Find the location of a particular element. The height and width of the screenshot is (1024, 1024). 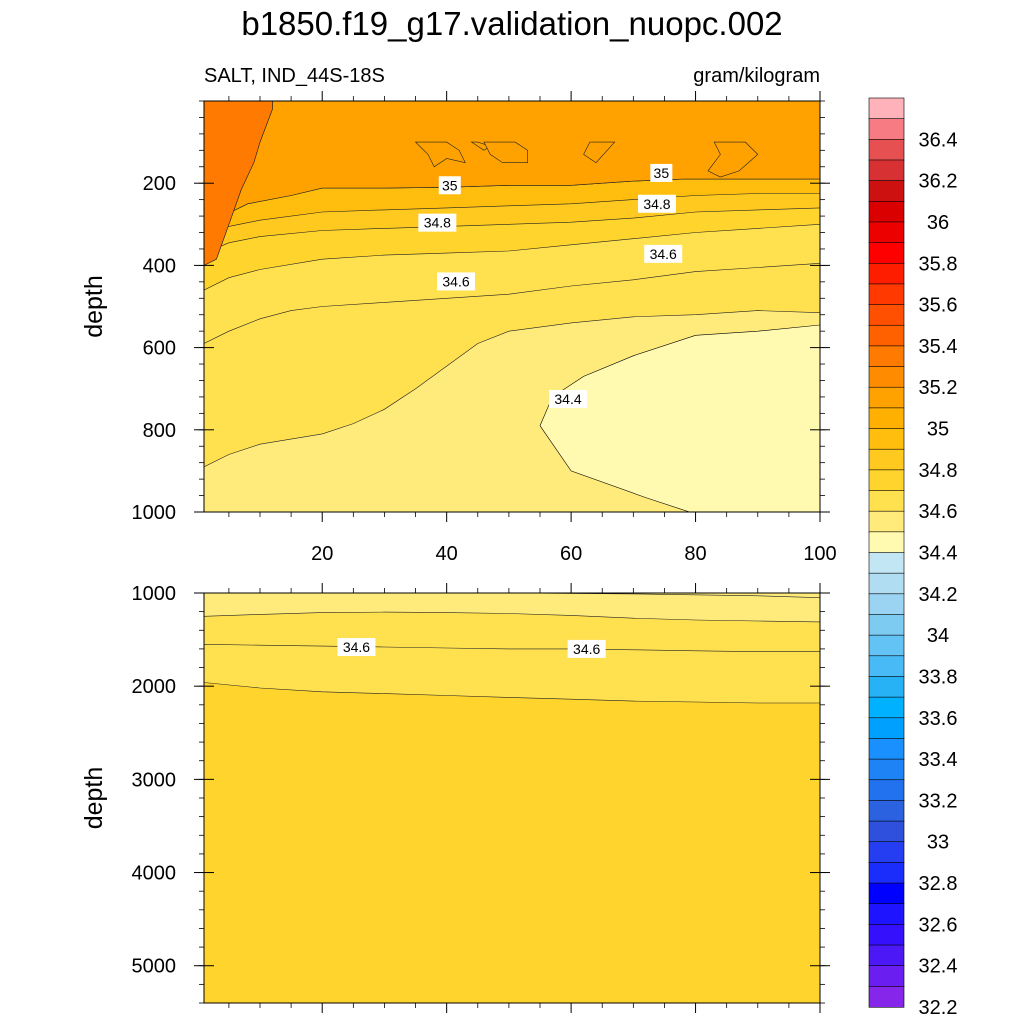

x-tick-label: 100 is located at coordinates (819, 554).